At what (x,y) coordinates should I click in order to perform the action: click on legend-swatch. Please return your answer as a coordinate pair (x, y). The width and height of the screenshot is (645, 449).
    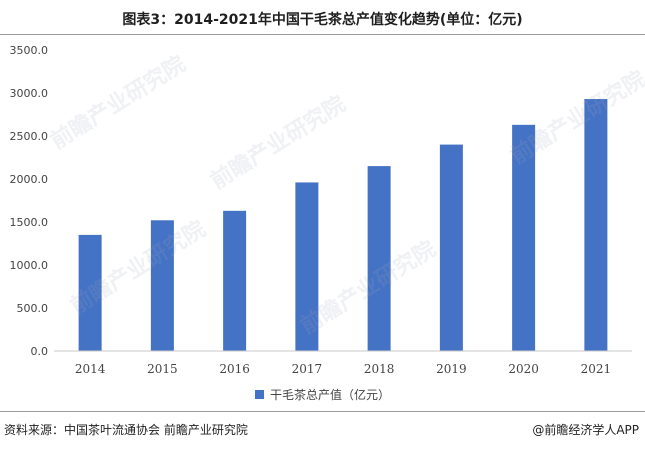
    Looking at the image, I should click on (259, 394).